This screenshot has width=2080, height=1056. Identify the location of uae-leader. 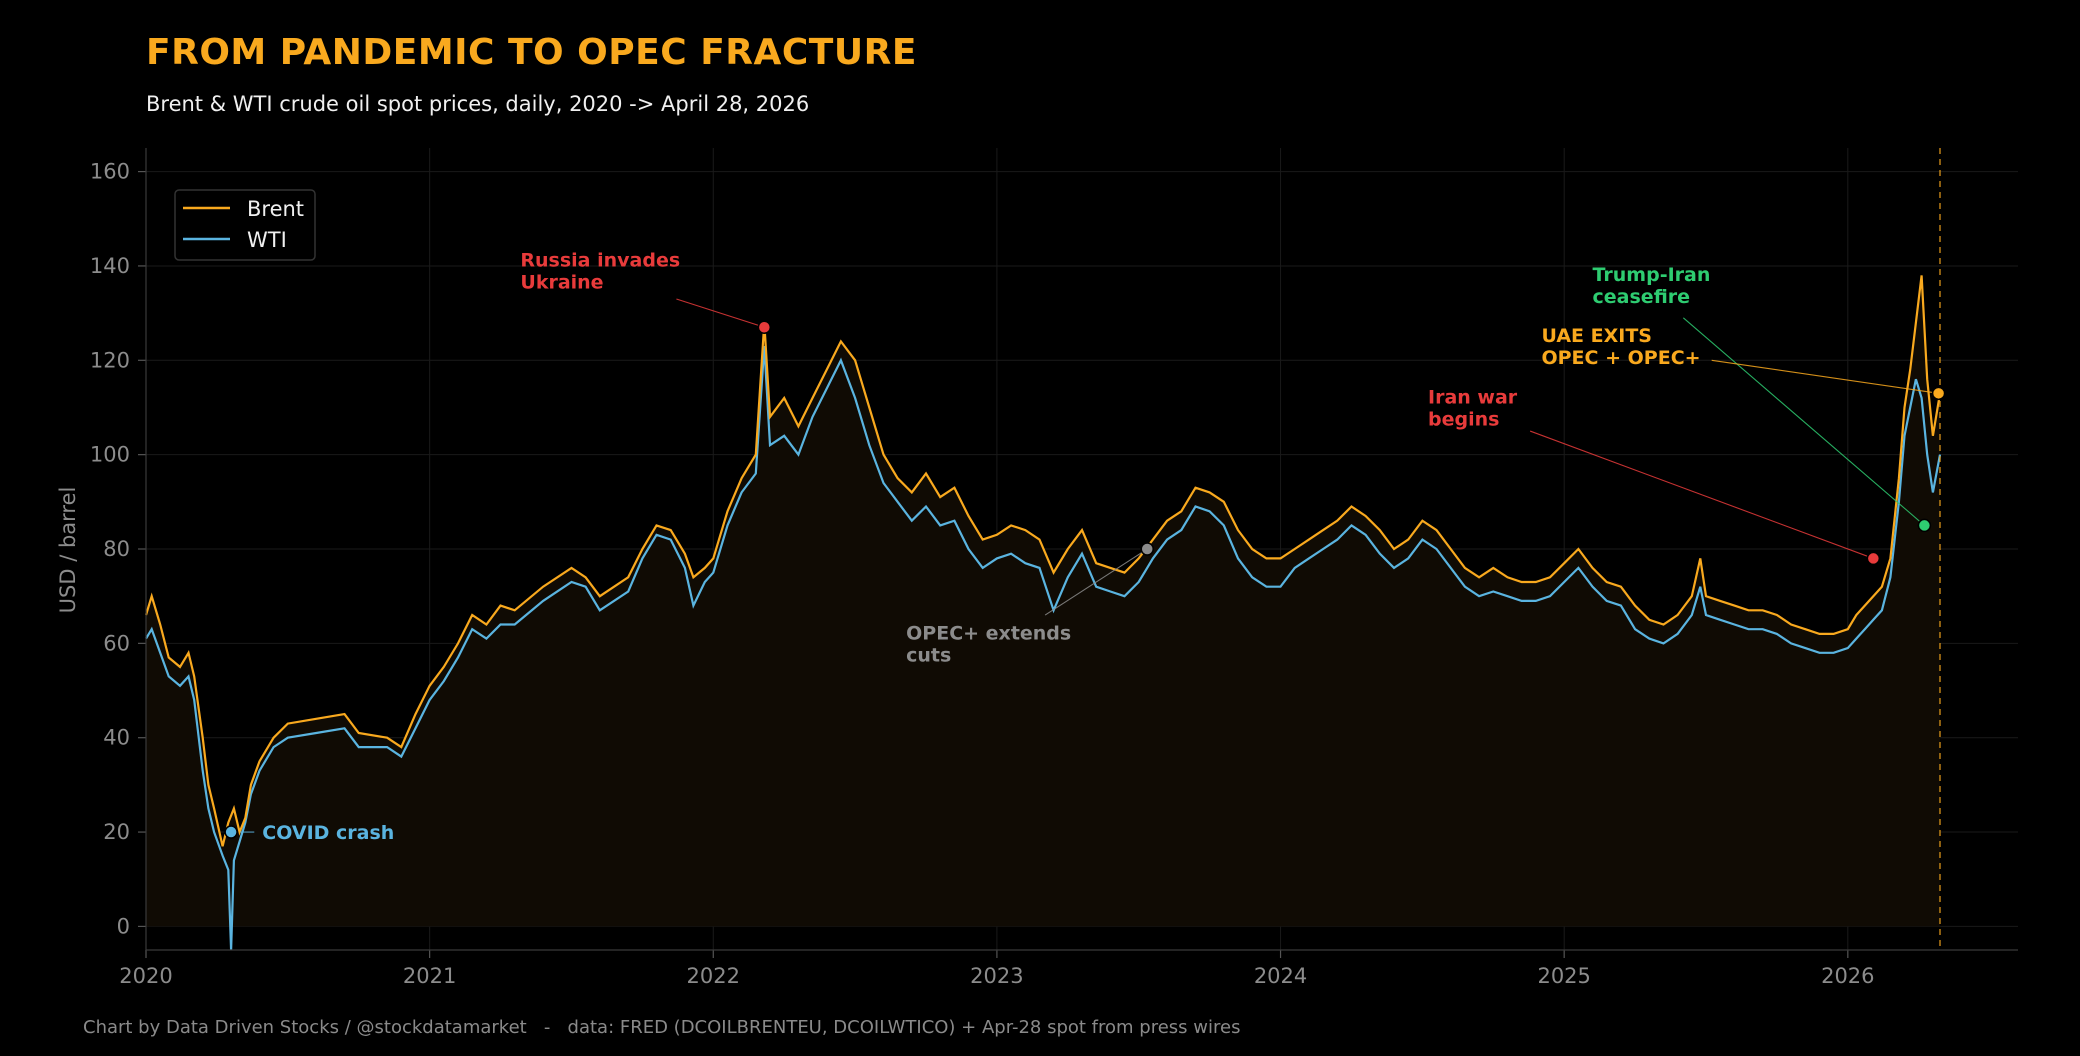
(1825, 376).